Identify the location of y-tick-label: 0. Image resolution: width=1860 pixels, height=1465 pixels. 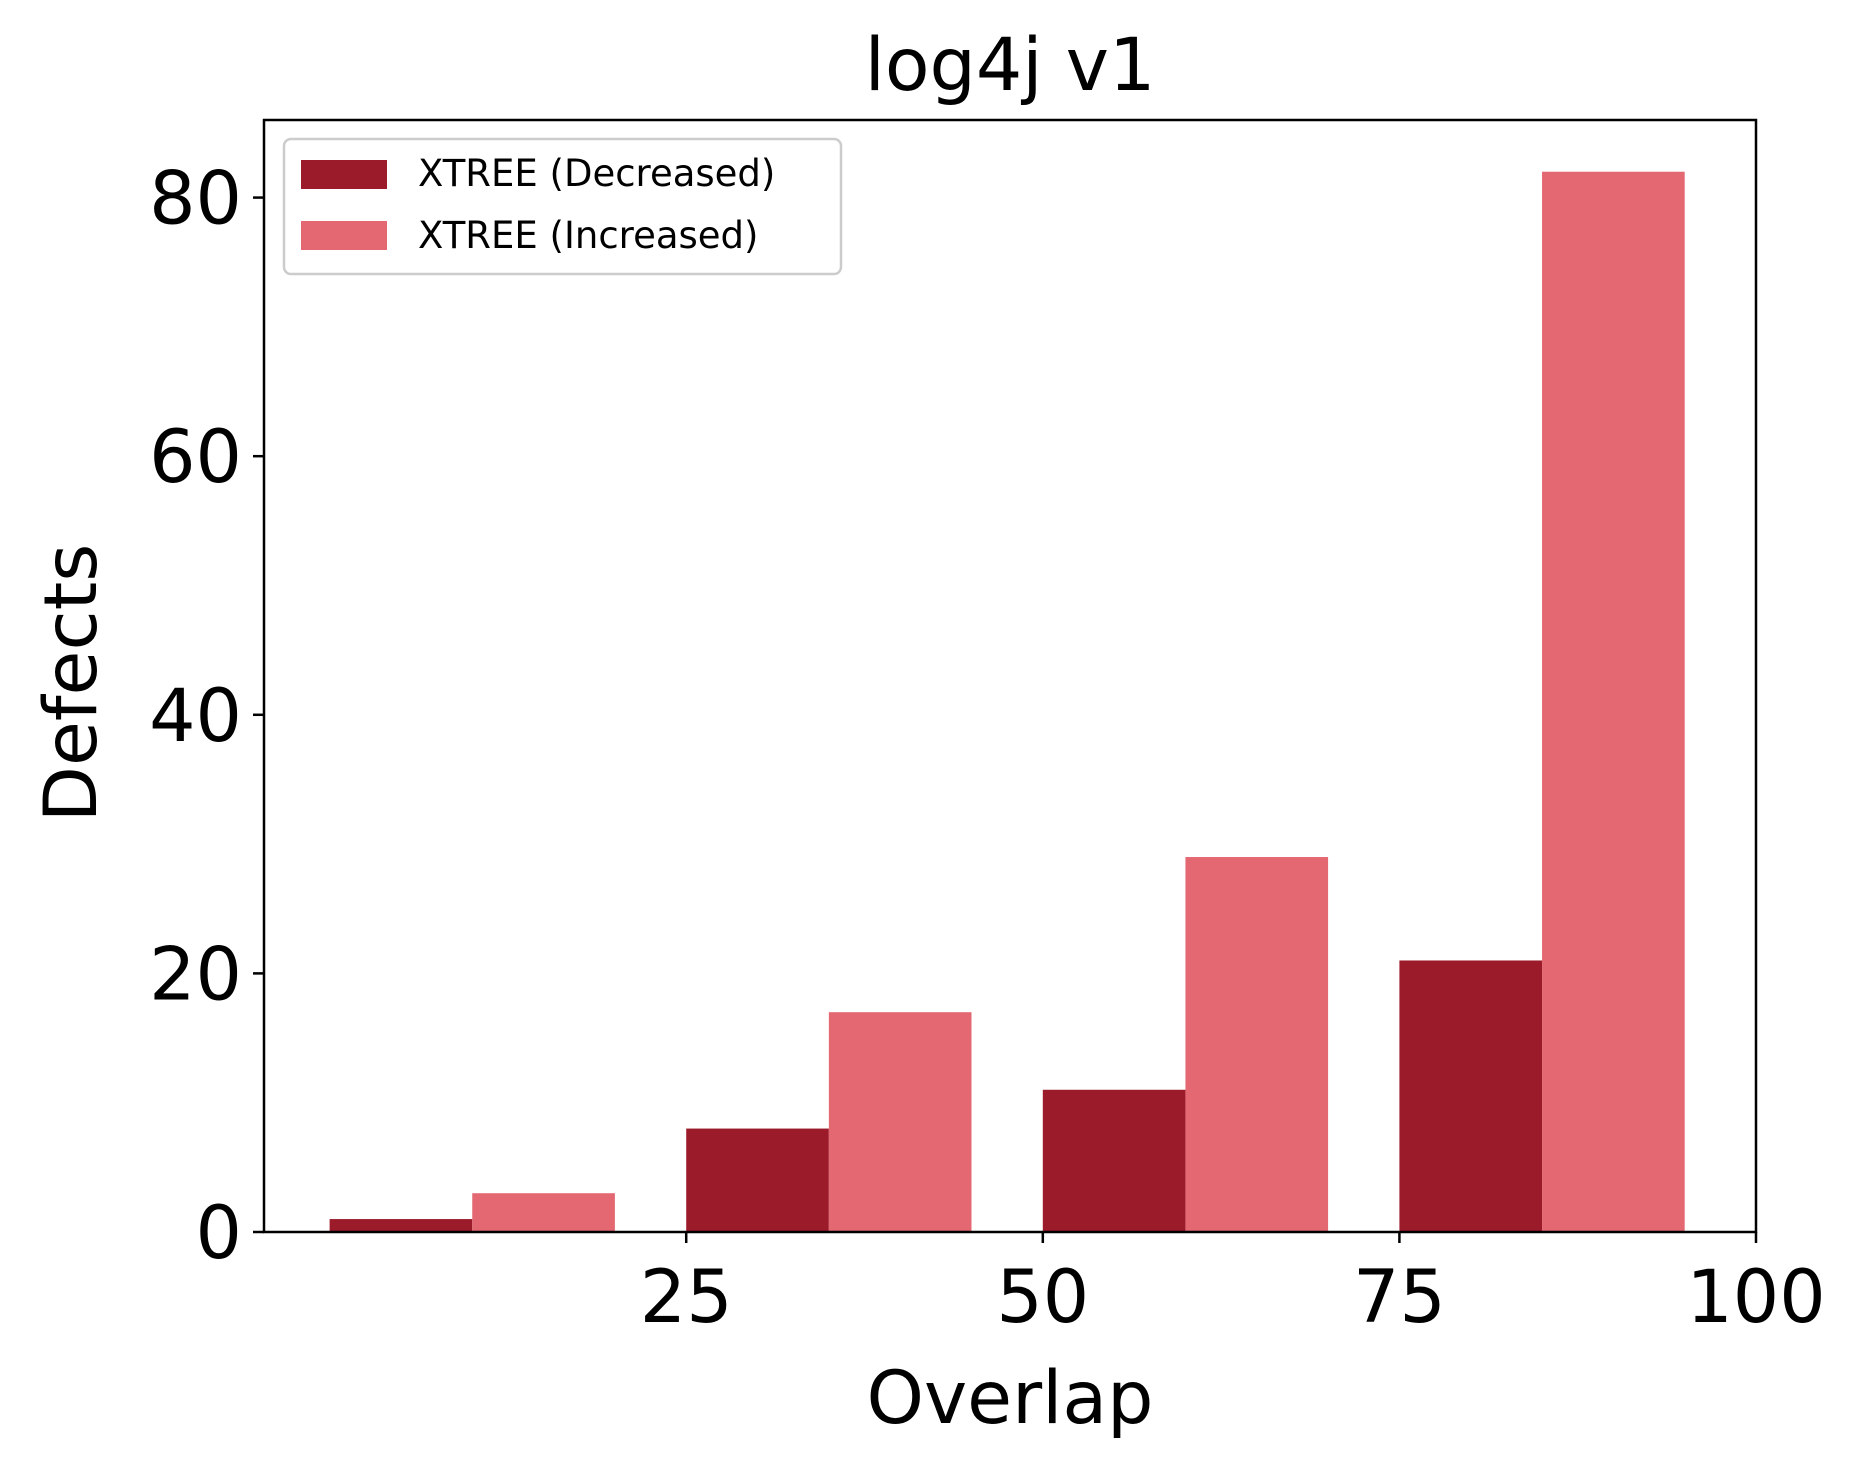
(219, 1233).